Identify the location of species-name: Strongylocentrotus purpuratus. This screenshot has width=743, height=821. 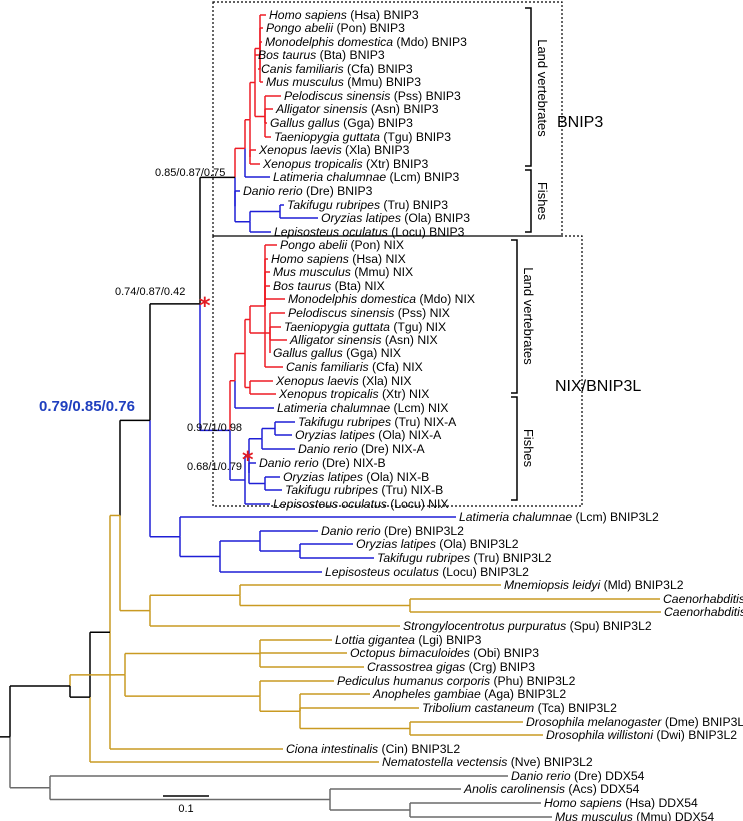
(484, 626).